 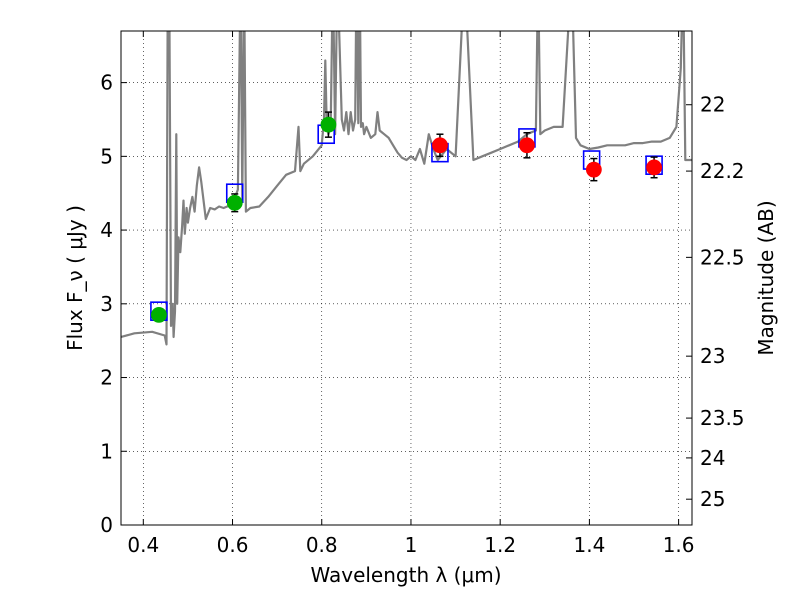 What do you see at coordinates (722, 418) in the screenshot?
I see `y-right-tick-label: 23.5` at bounding box center [722, 418].